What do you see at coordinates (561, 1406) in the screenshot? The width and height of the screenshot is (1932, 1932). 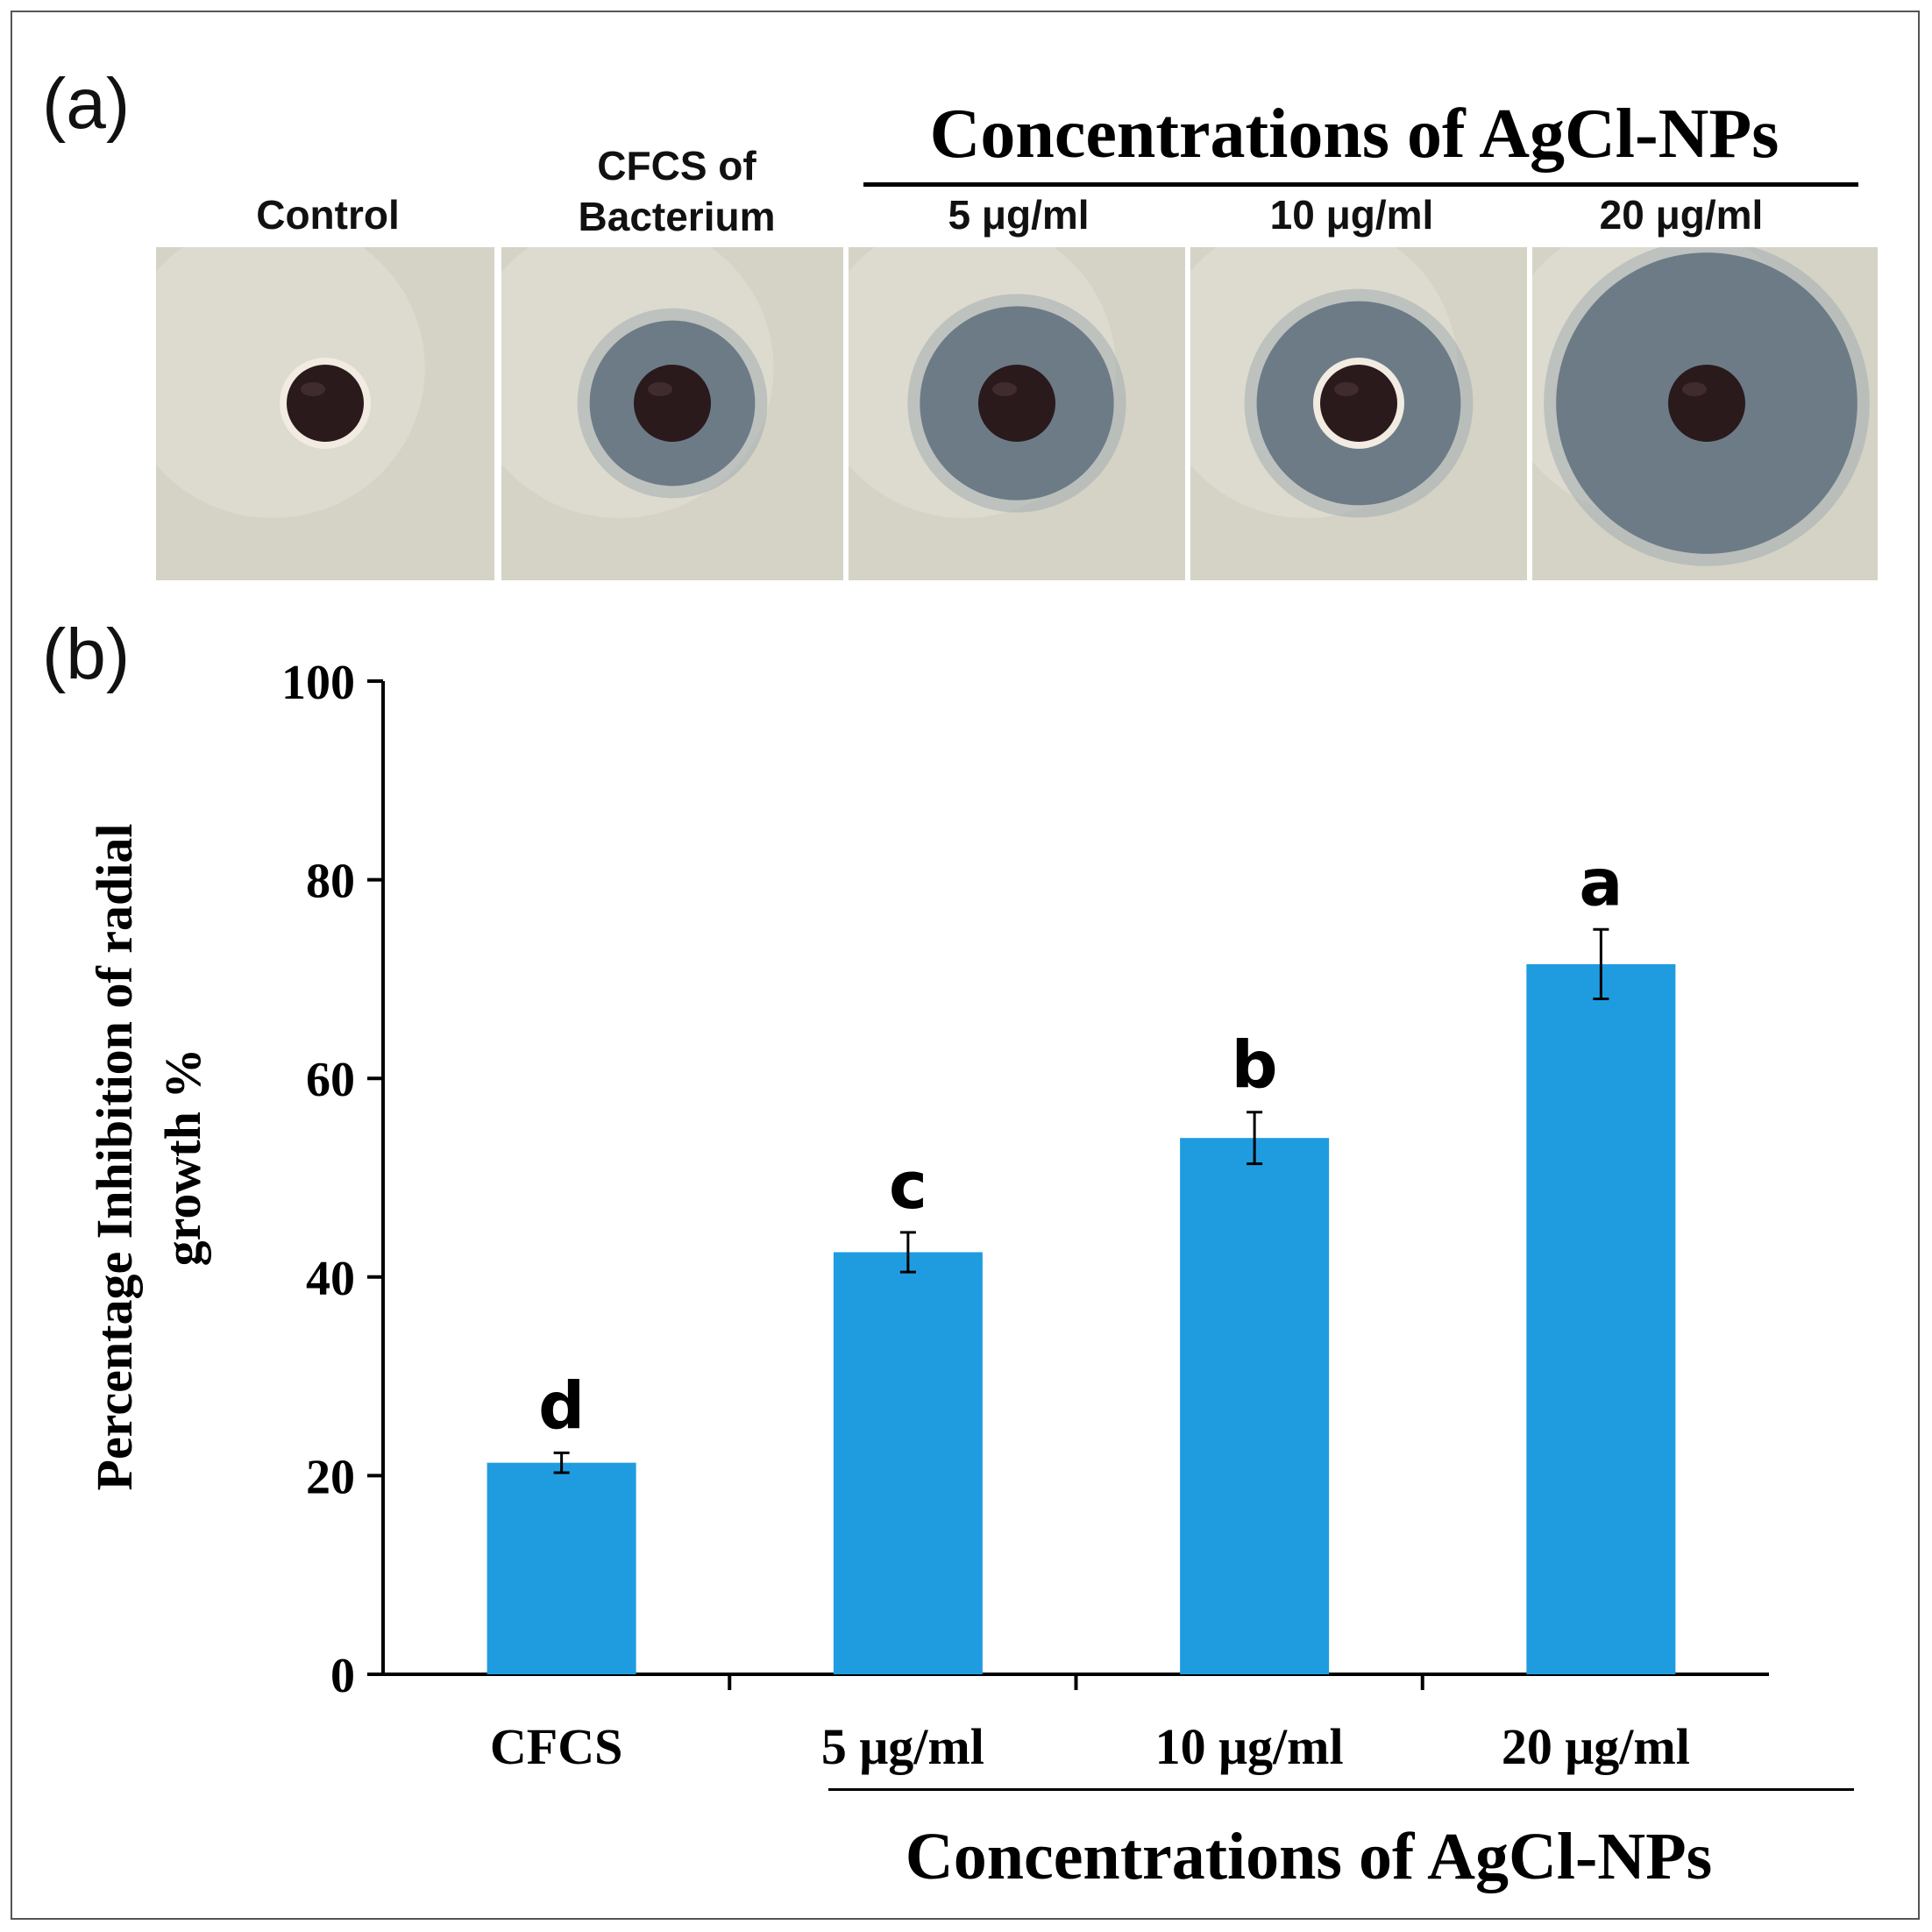 I see `significance-letter: d` at bounding box center [561, 1406].